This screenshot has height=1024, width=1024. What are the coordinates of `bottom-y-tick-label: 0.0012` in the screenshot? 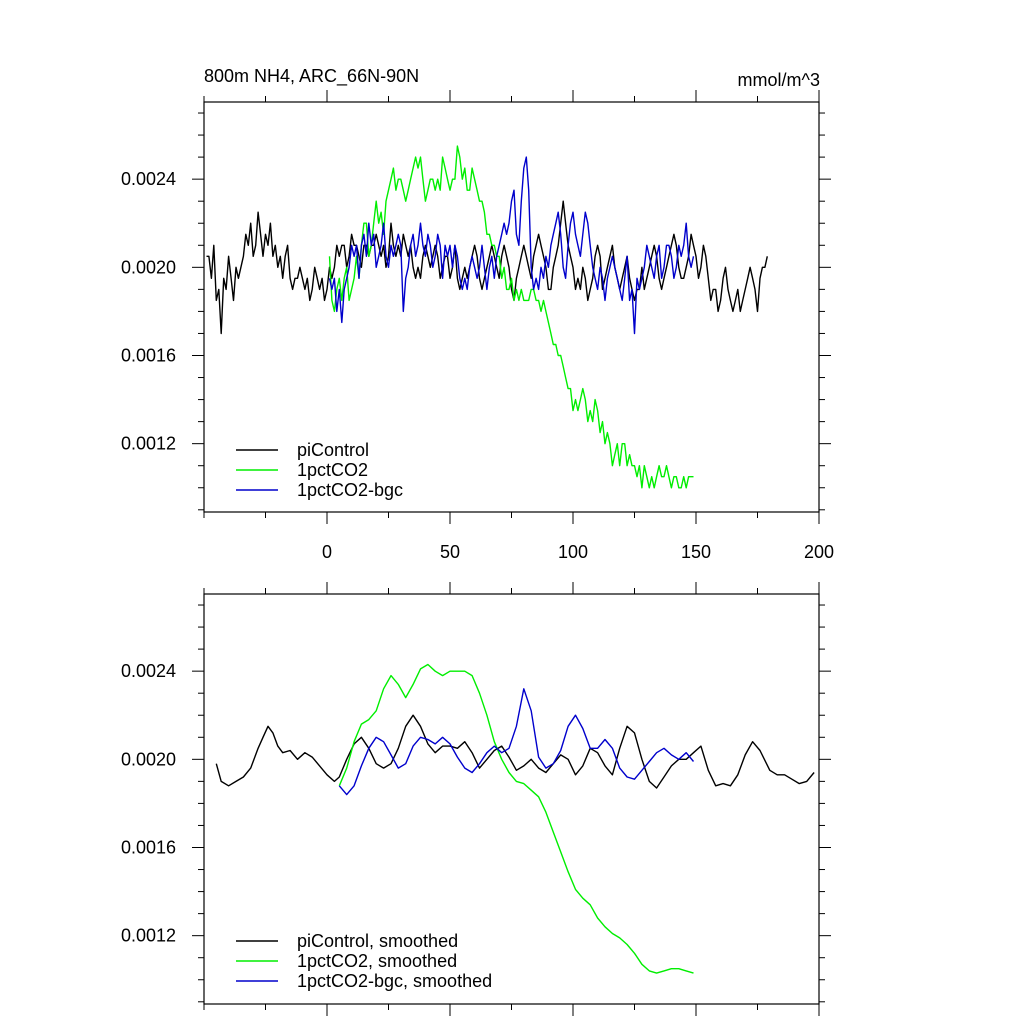 It's located at (148, 936).